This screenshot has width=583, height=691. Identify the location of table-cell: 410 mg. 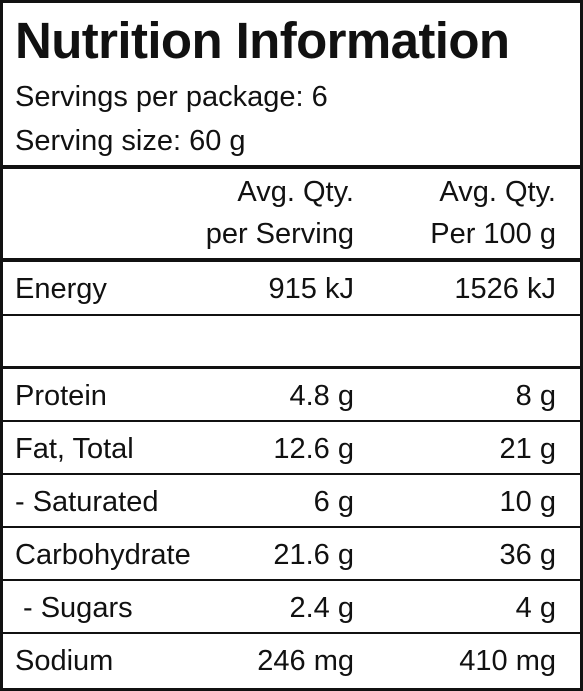
(507, 661).